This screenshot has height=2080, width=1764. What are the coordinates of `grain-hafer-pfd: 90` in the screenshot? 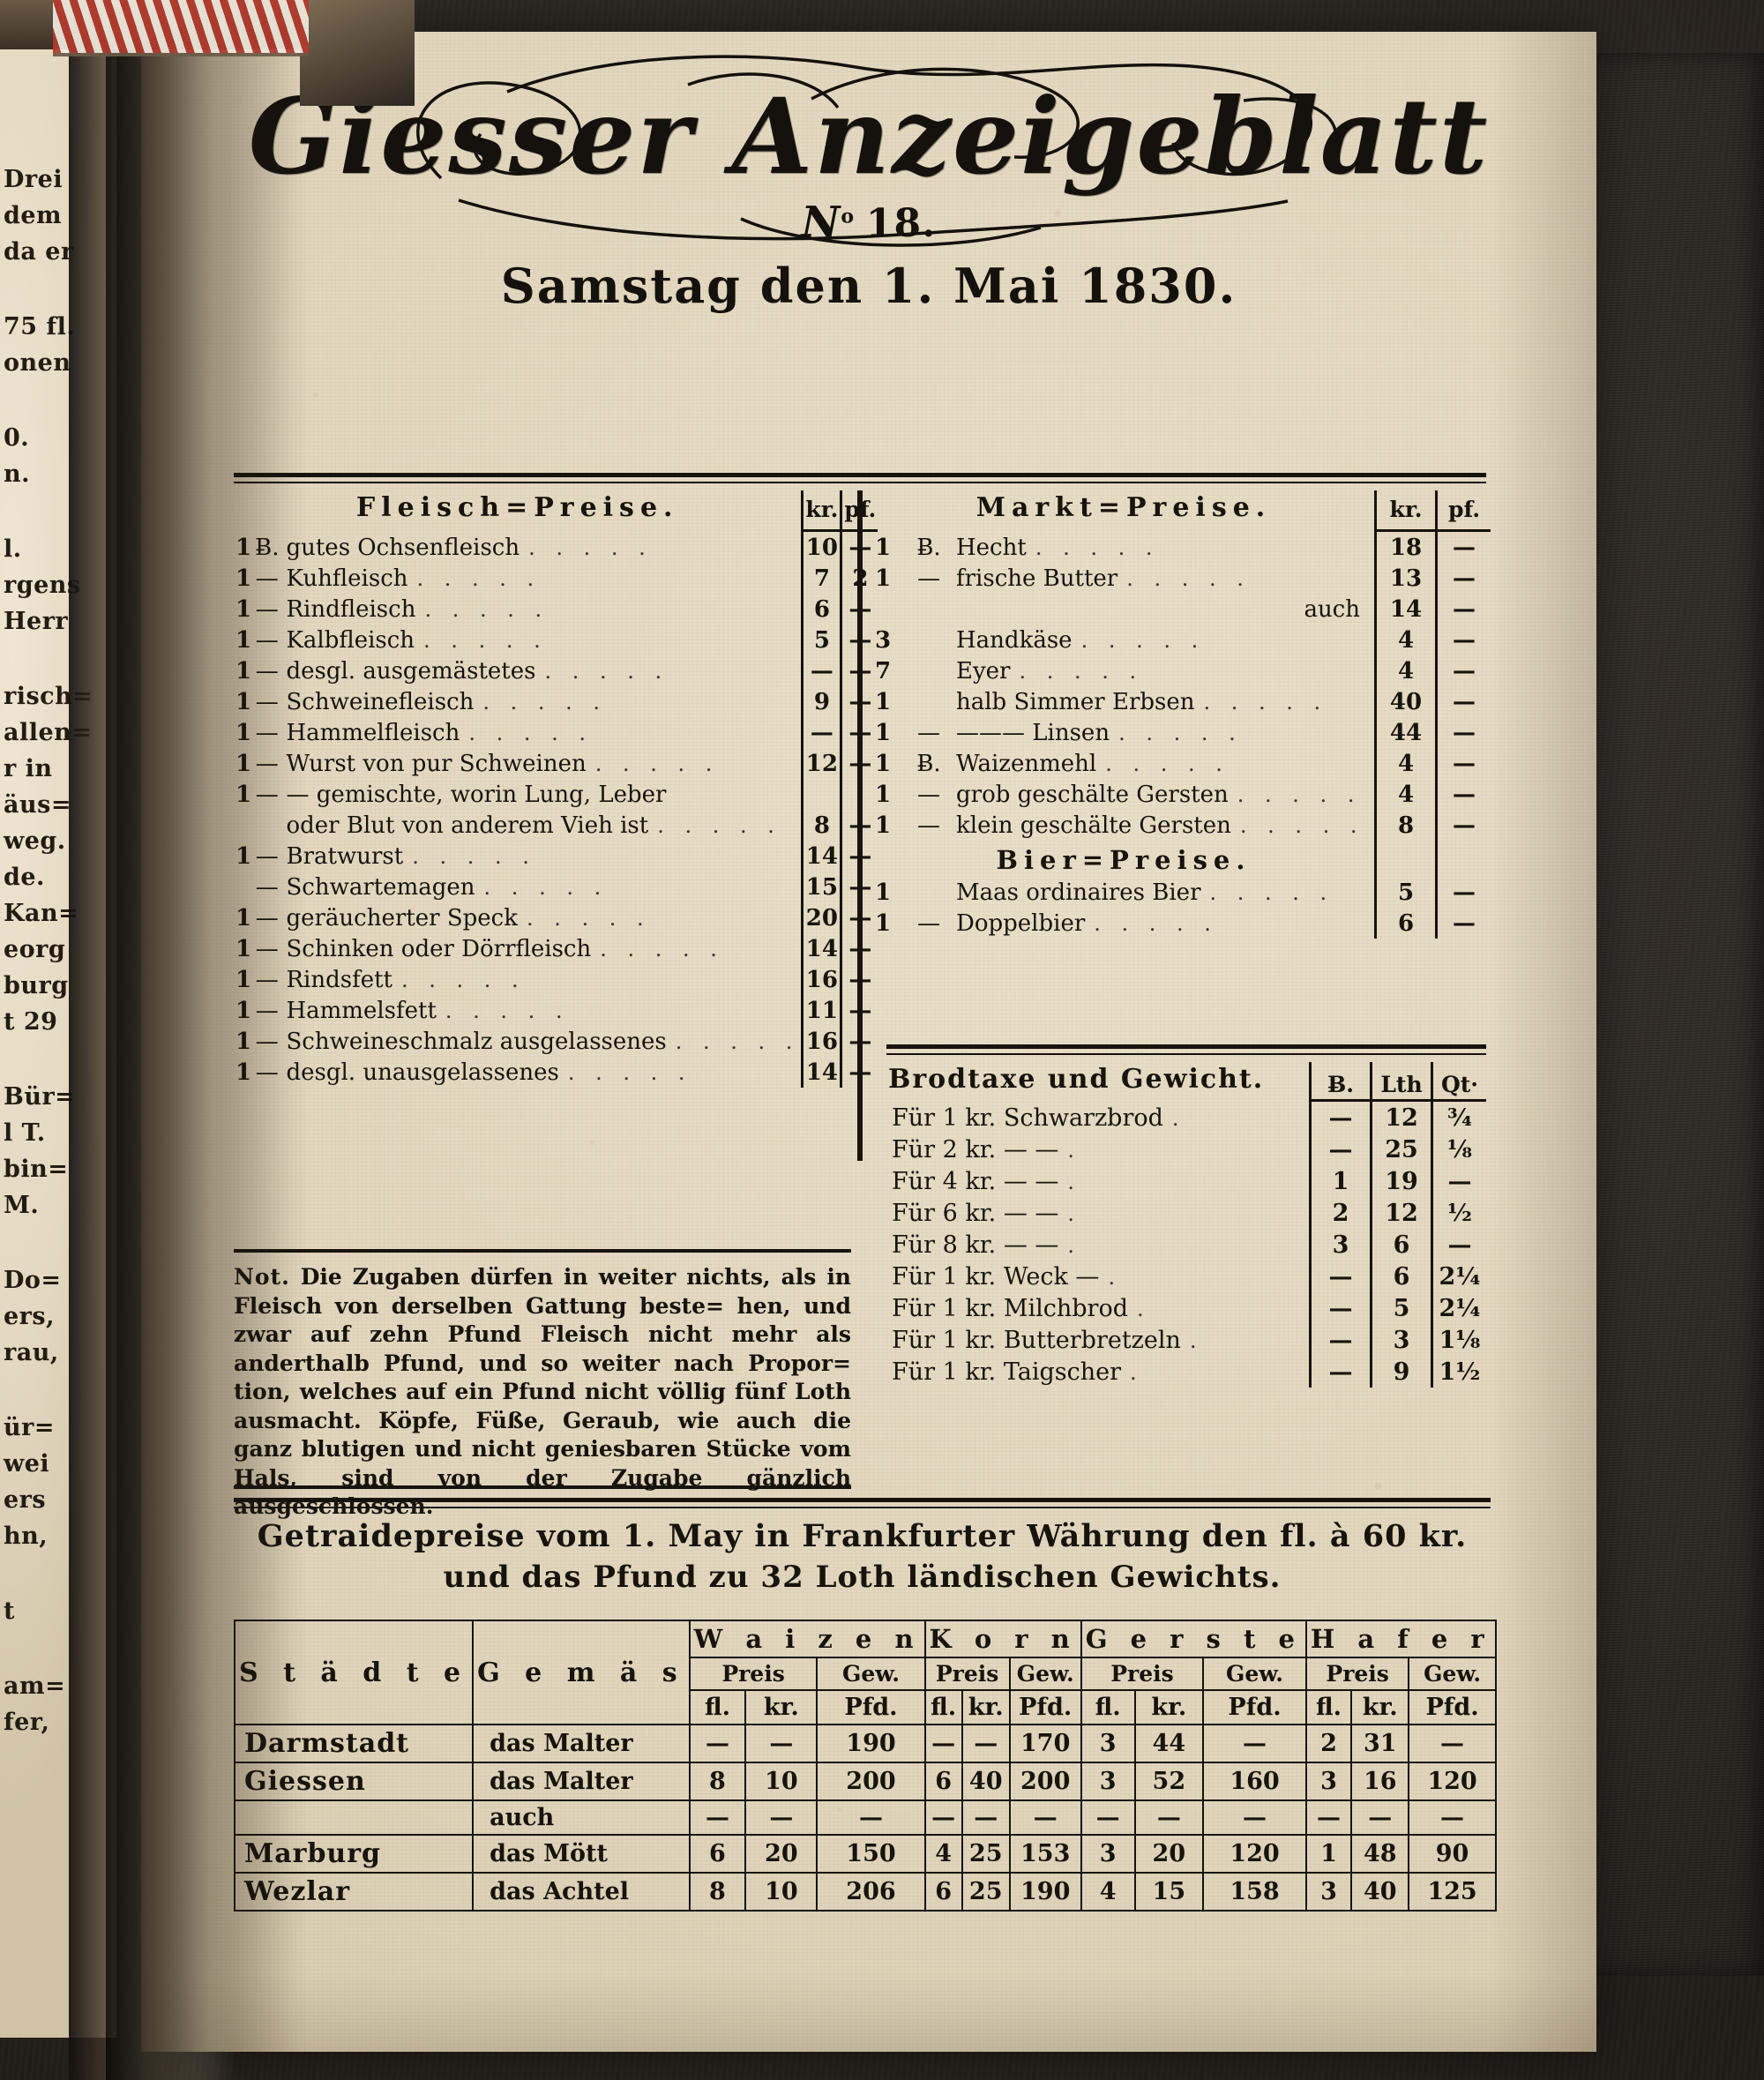 It's located at (1452, 1854).